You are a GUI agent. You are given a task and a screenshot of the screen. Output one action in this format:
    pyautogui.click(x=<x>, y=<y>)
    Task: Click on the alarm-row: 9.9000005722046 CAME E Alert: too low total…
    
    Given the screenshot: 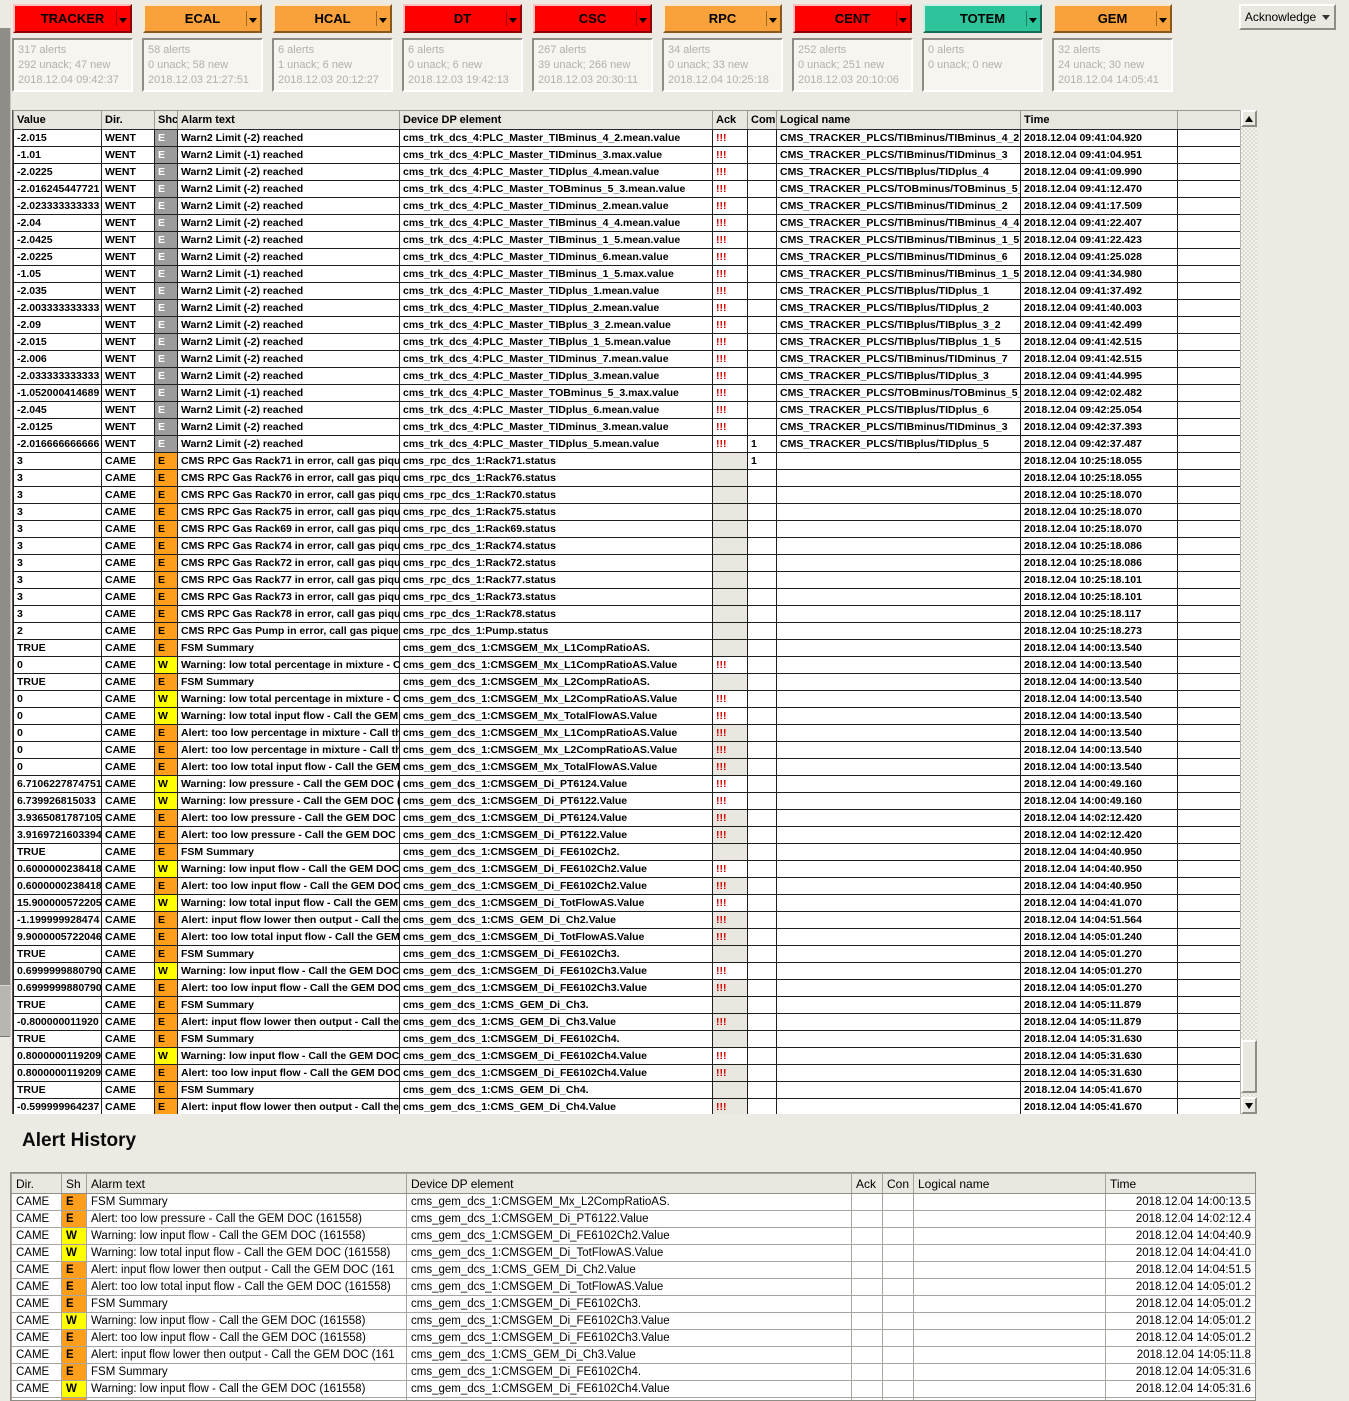 What is the action you would take?
    pyautogui.click(x=627, y=937)
    